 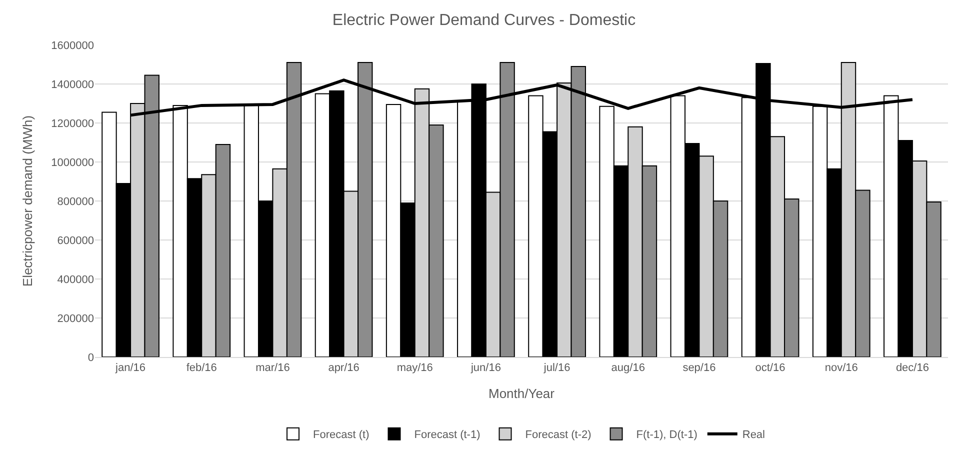 I want to click on y-tick-label: 1000000, so click(x=72, y=162).